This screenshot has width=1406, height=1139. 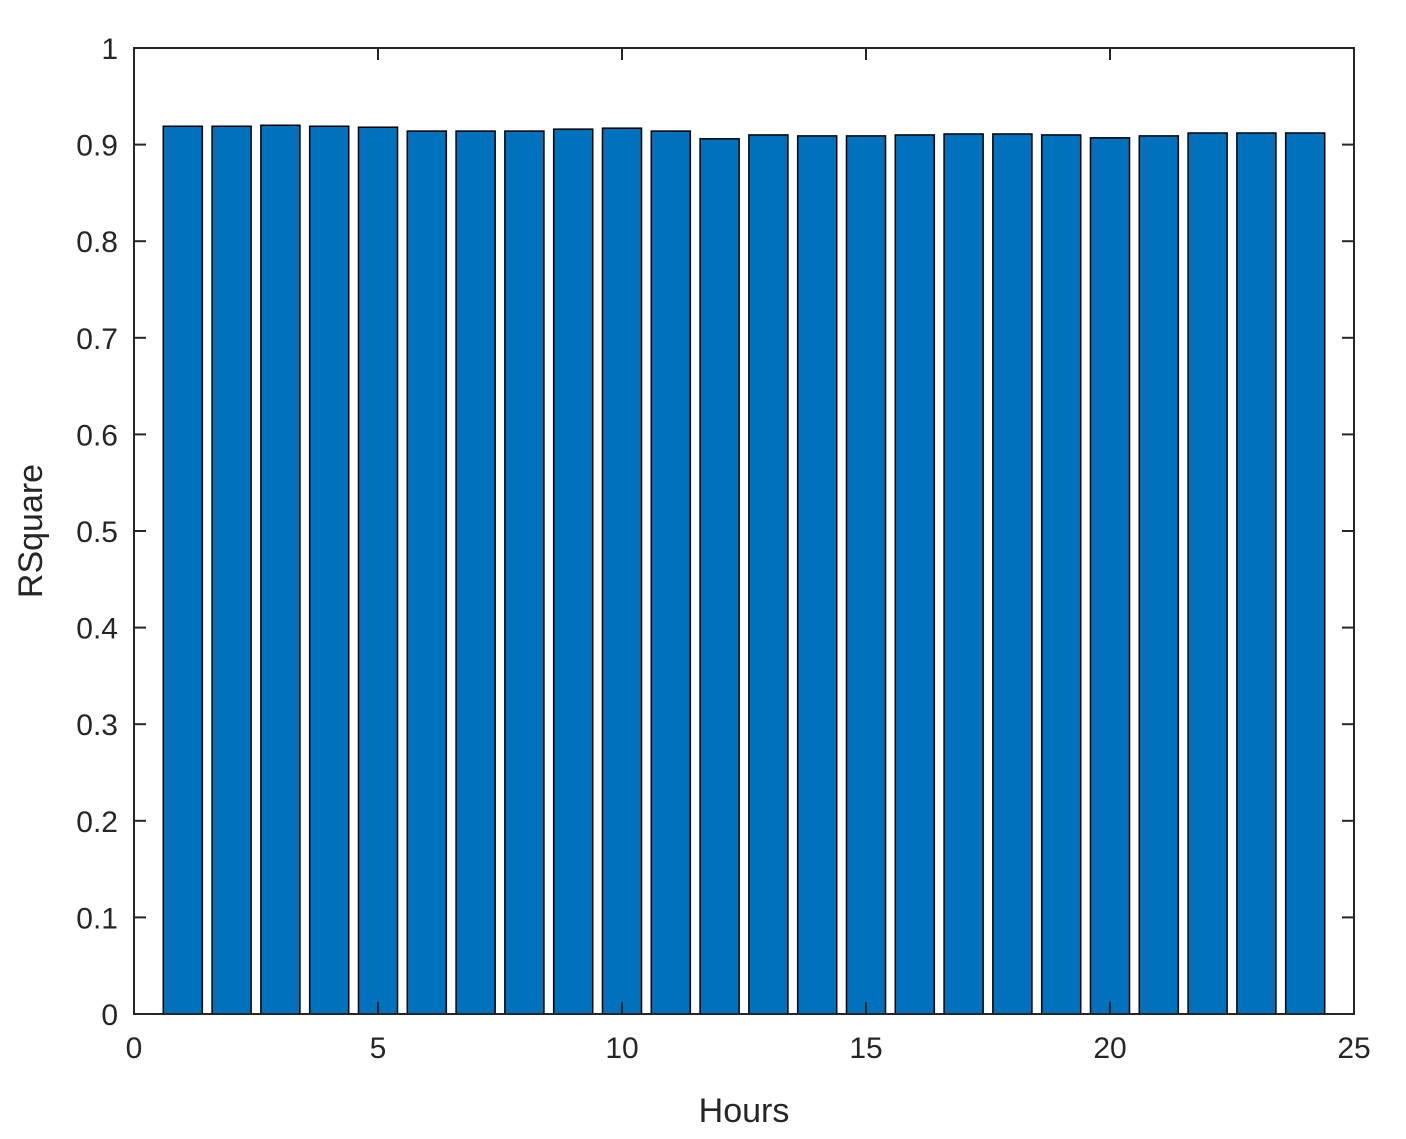 I want to click on x-axis-label: Hours, so click(x=744, y=1111).